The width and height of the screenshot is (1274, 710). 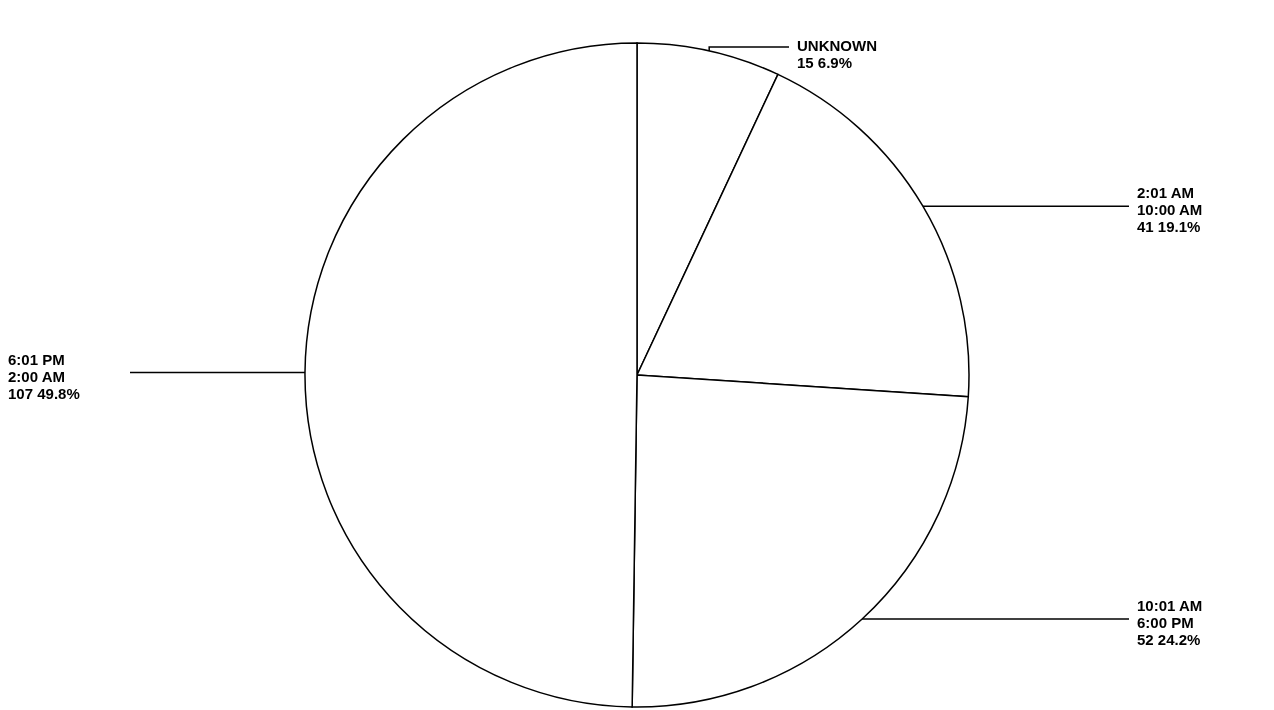 I want to click on data-label: 41 19.1%, so click(x=1169, y=227).